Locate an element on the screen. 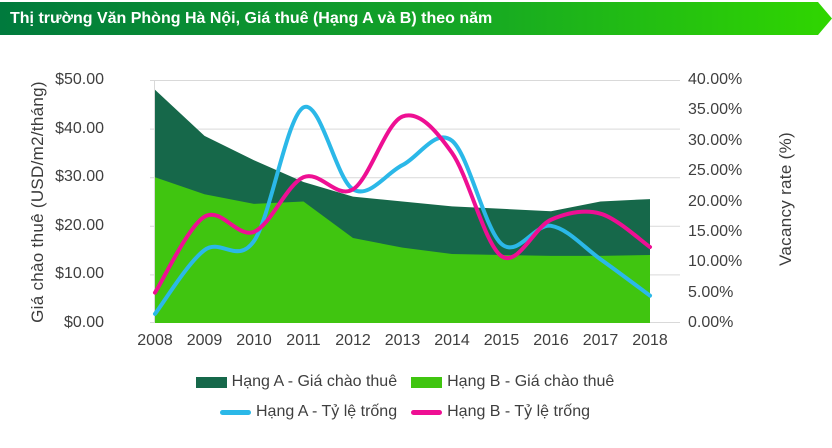 The image size is (832, 448). x-tick-label-2008: 2008 is located at coordinates (155, 340).